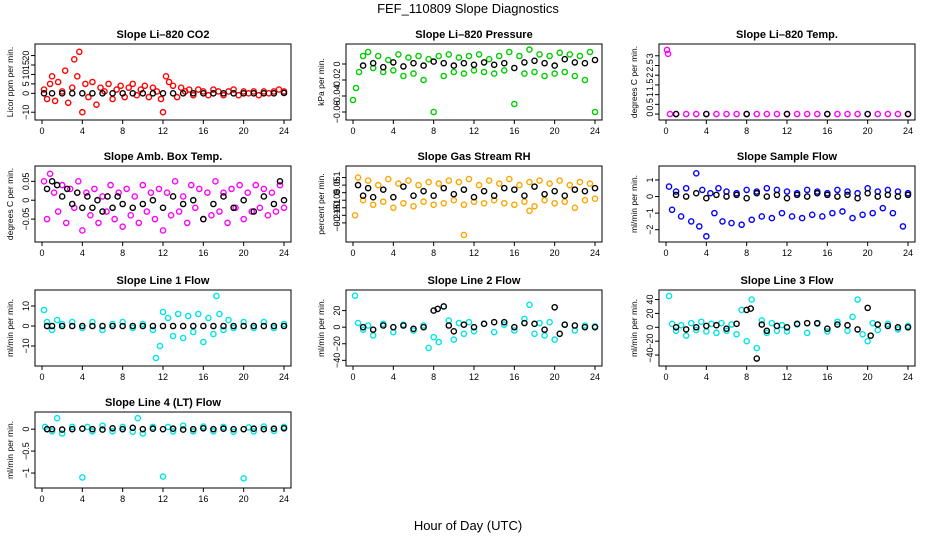 This screenshot has width=936, height=540. I want to click on x-tick-label: 12, so click(787, 253).